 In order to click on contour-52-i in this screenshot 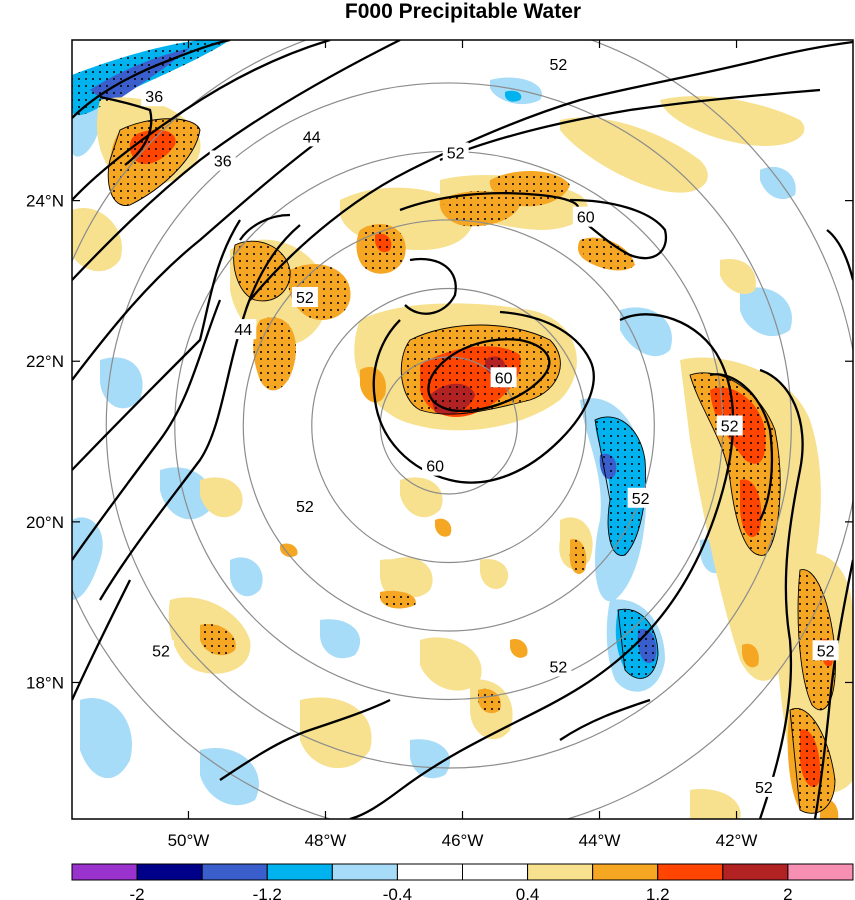, I will do `click(839, 255)`.